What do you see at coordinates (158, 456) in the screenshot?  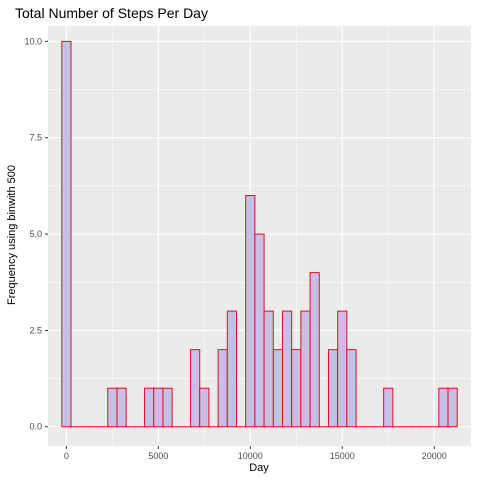 I see `x-tick-label: 5000` at bounding box center [158, 456].